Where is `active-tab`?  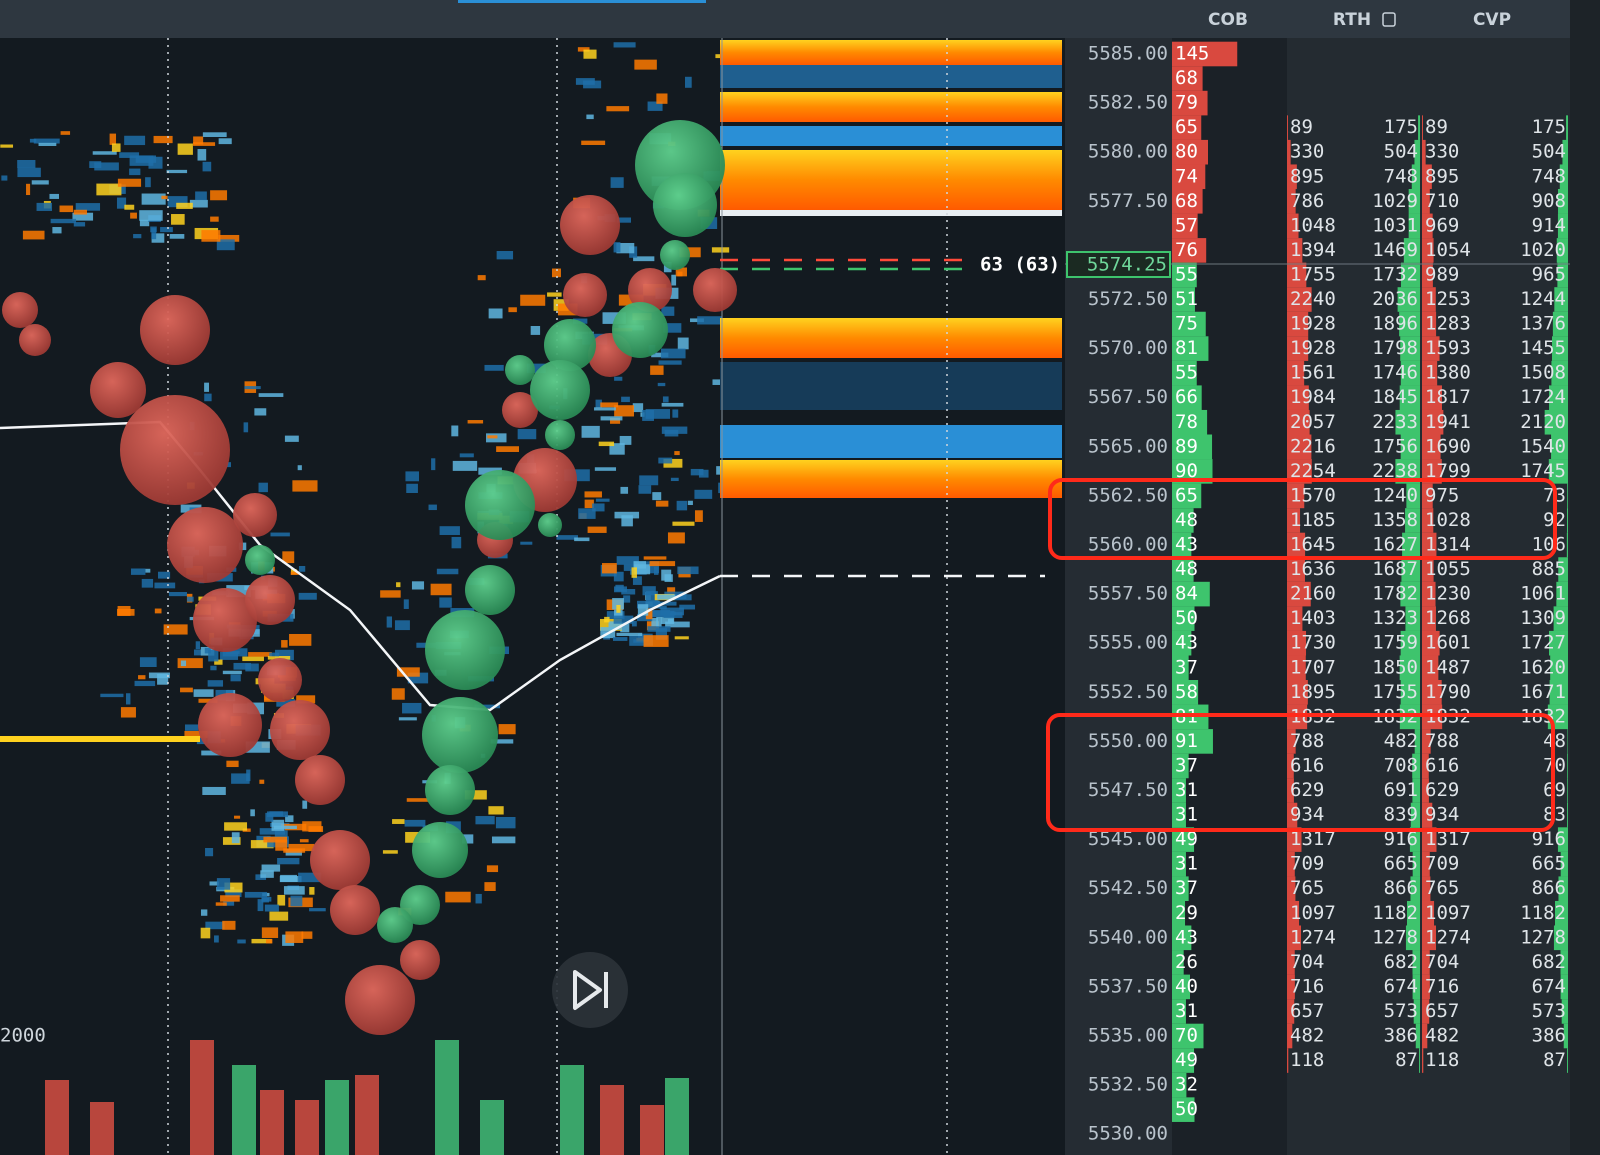 active-tab is located at coordinates (582, 1).